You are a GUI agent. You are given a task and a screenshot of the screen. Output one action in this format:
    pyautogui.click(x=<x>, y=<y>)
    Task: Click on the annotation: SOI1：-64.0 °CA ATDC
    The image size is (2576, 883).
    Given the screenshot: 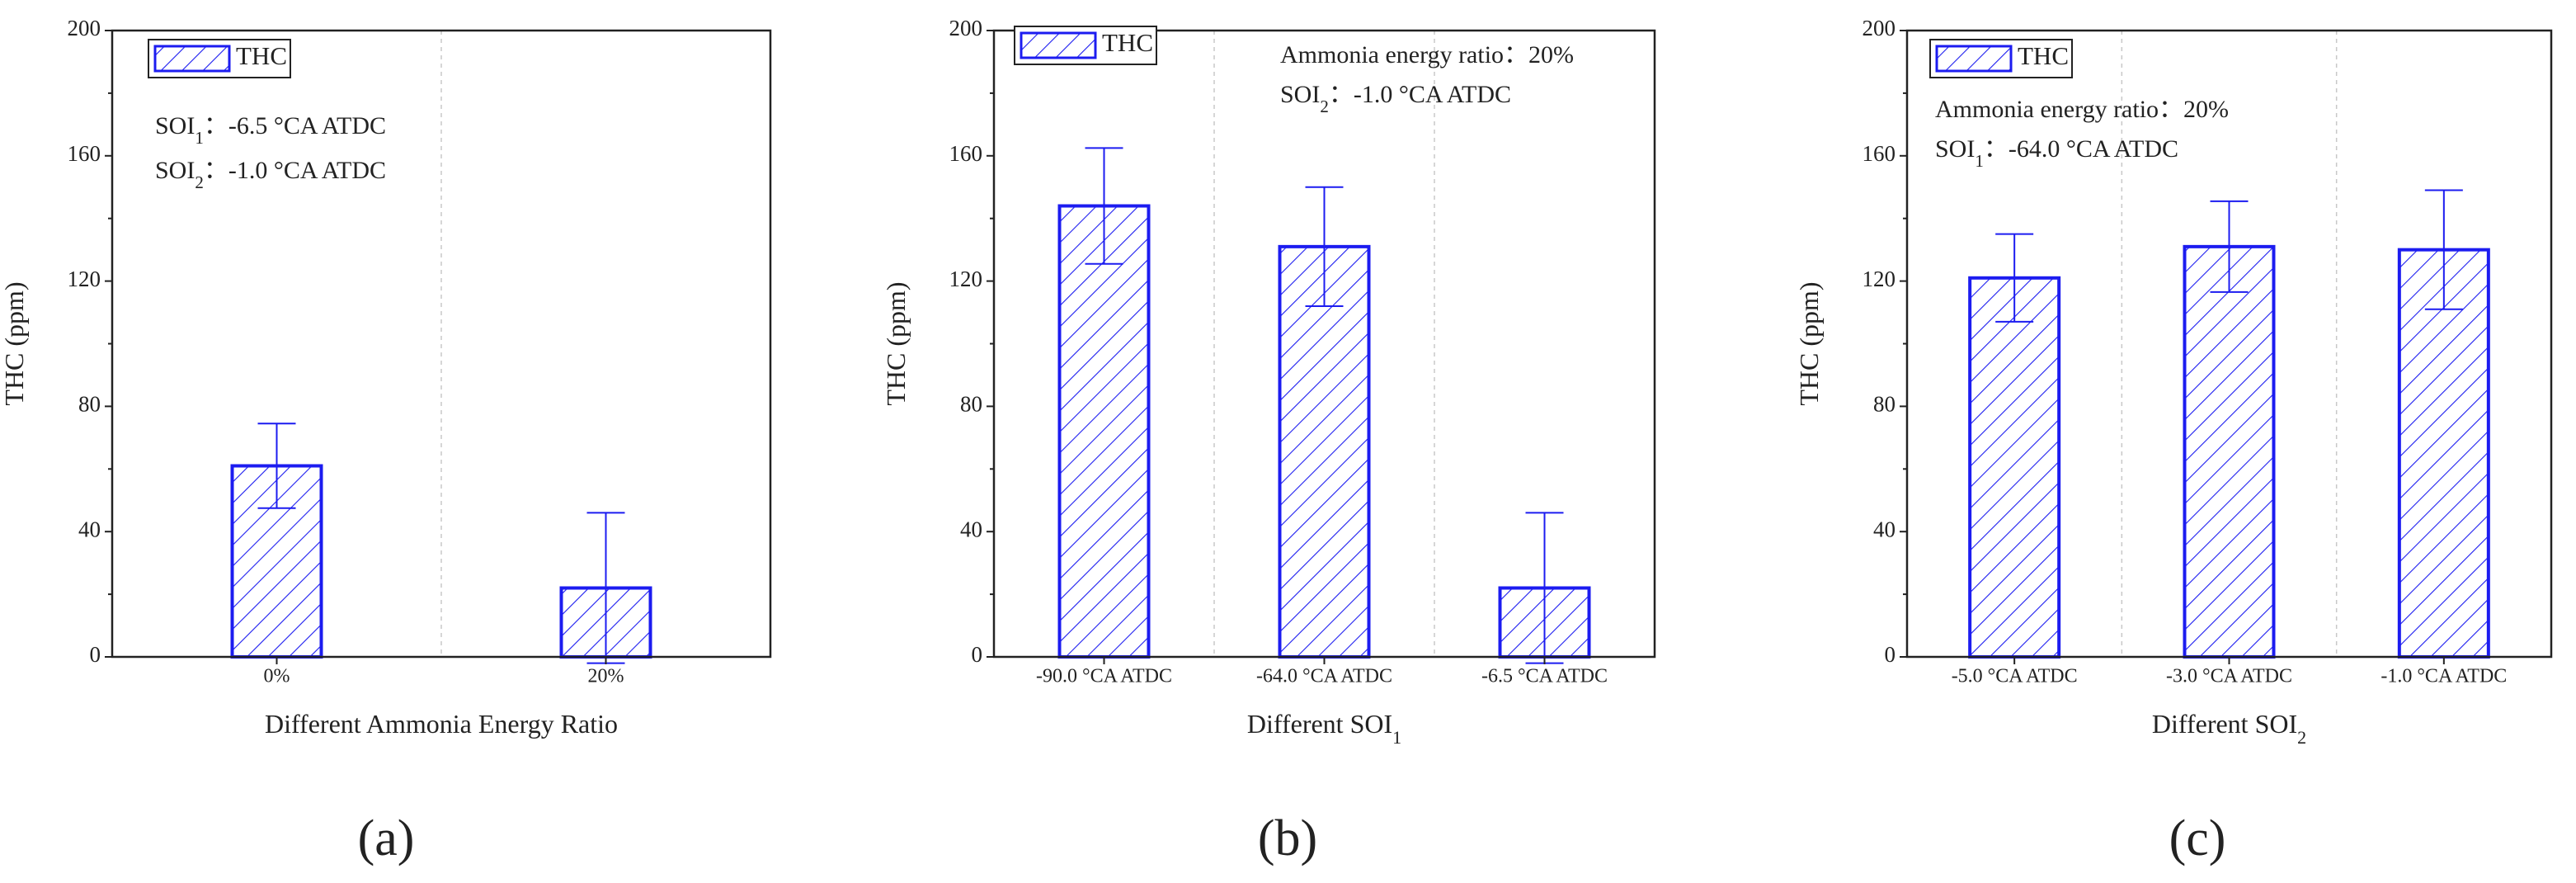 What is the action you would take?
    pyautogui.click(x=2056, y=153)
    